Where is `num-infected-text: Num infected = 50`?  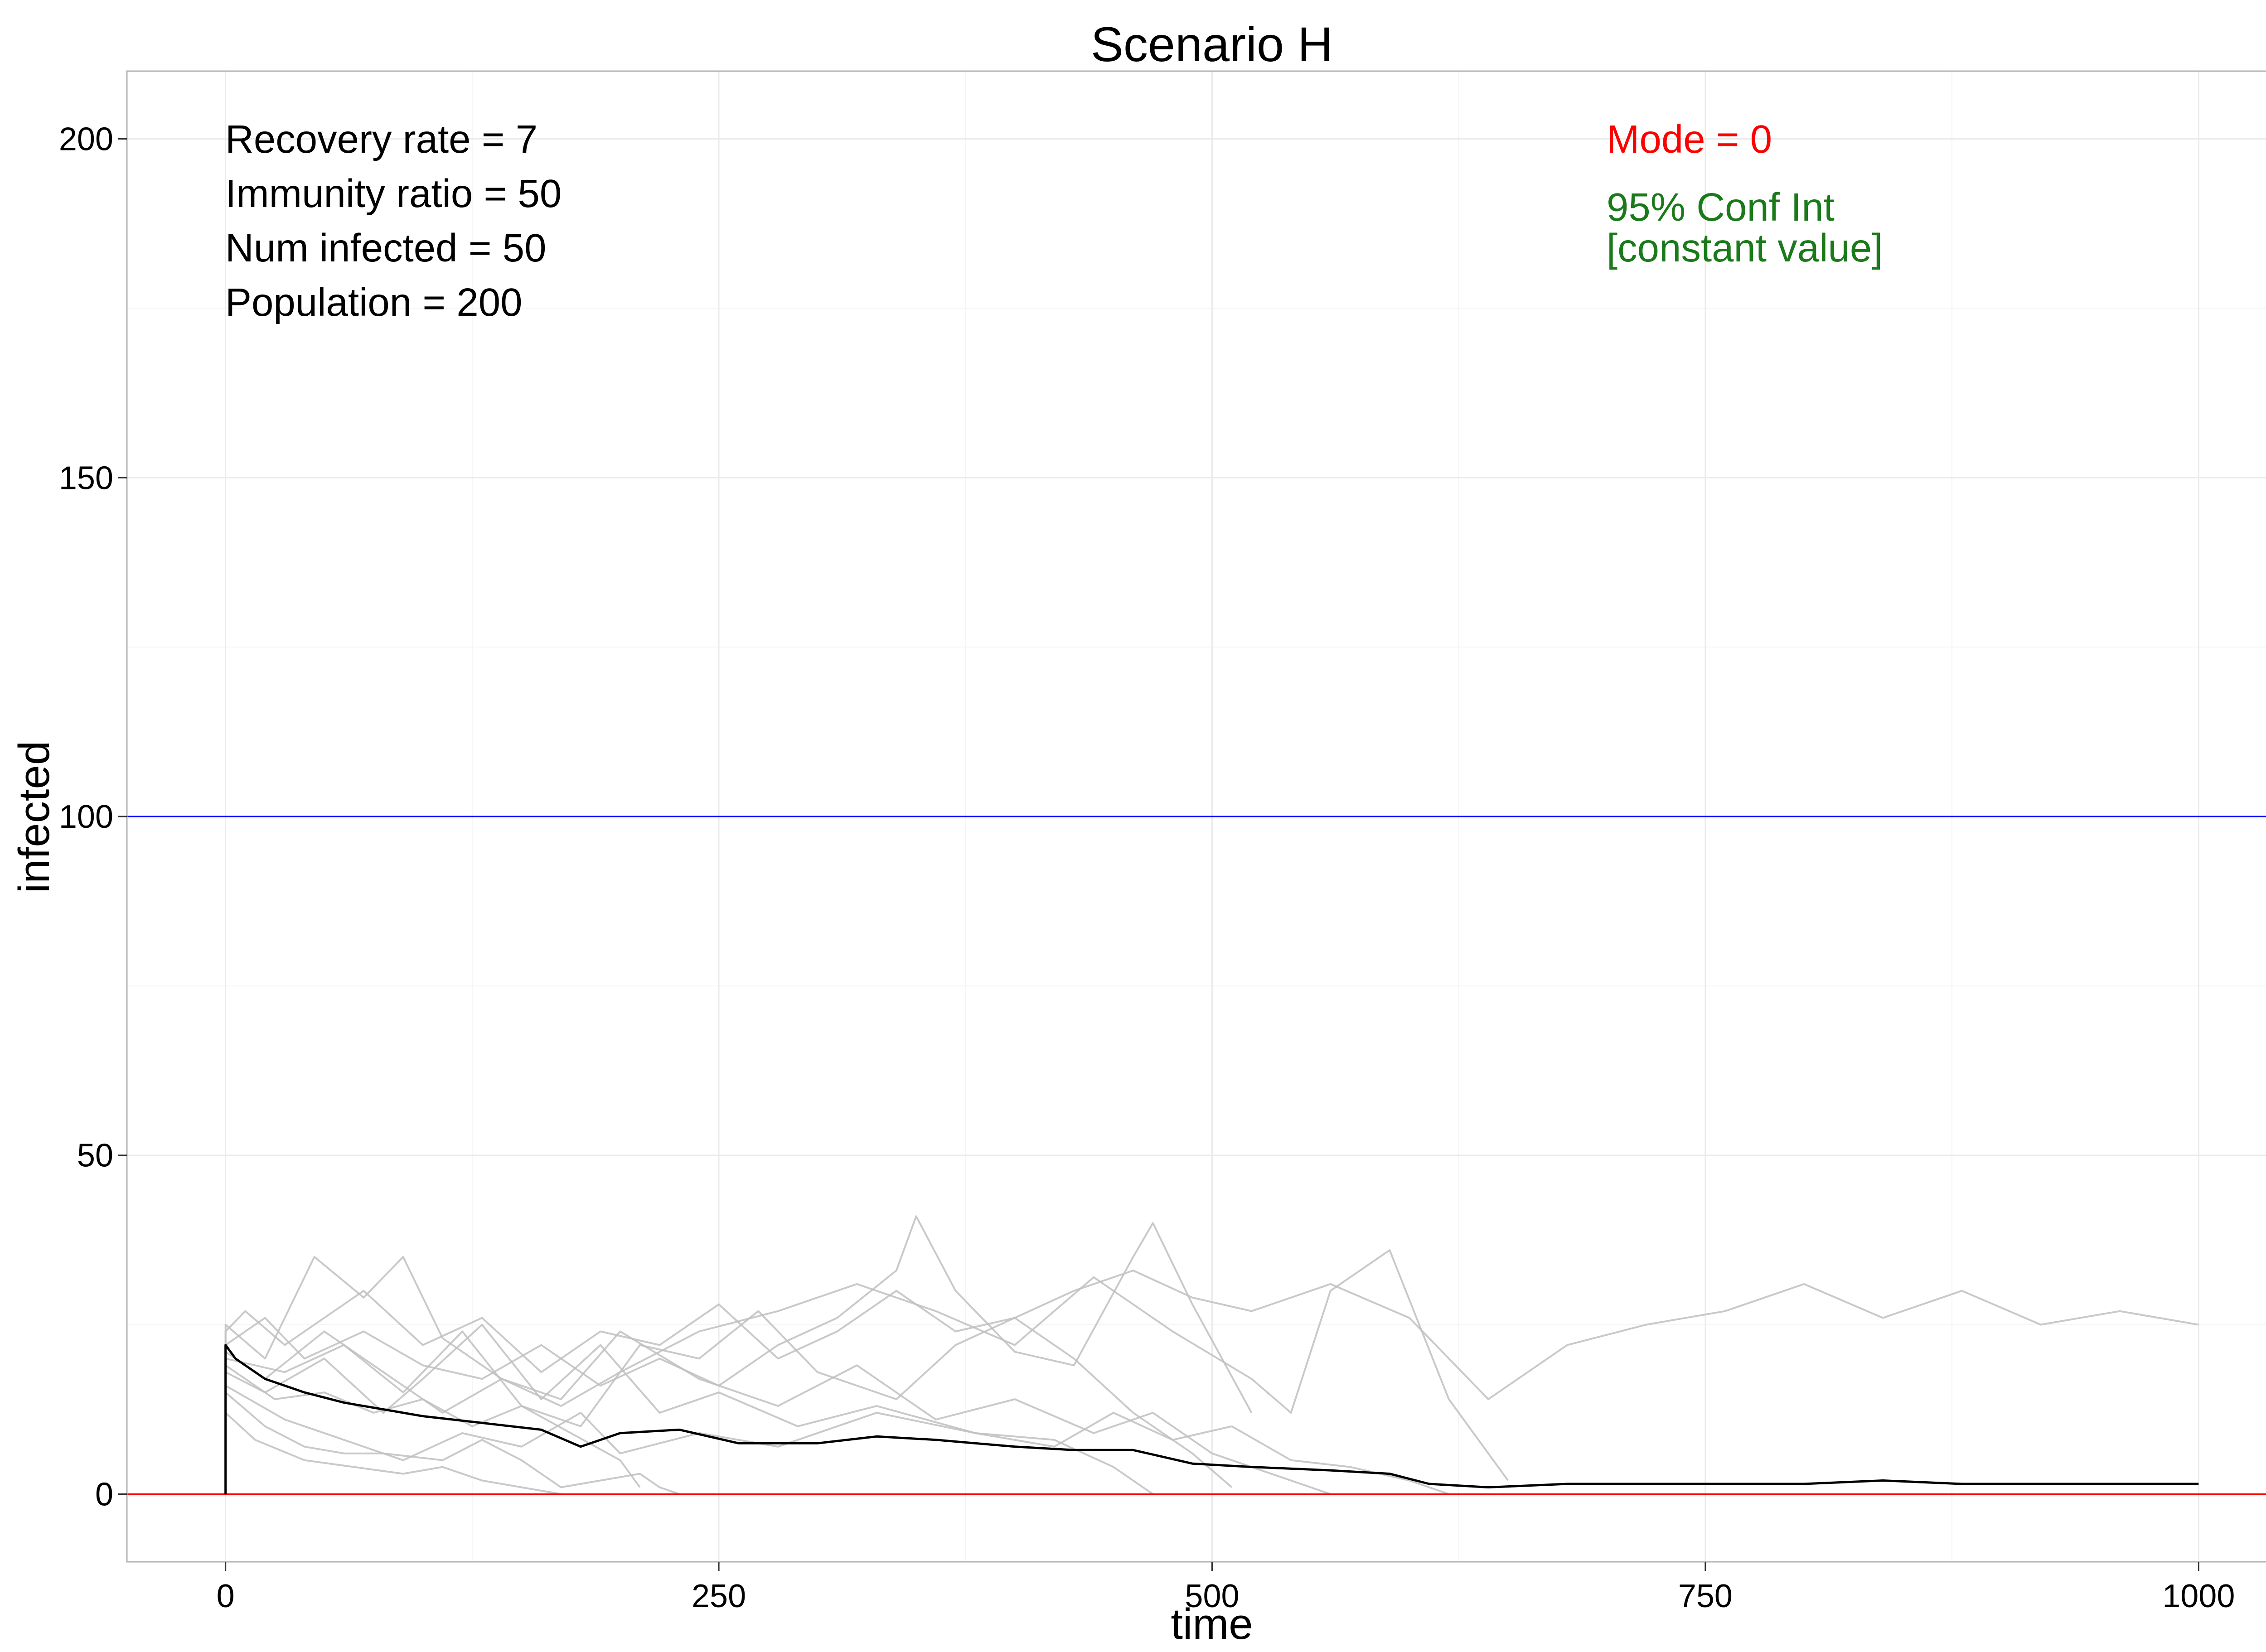 num-infected-text: Num infected = 50 is located at coordinates (386, 248).